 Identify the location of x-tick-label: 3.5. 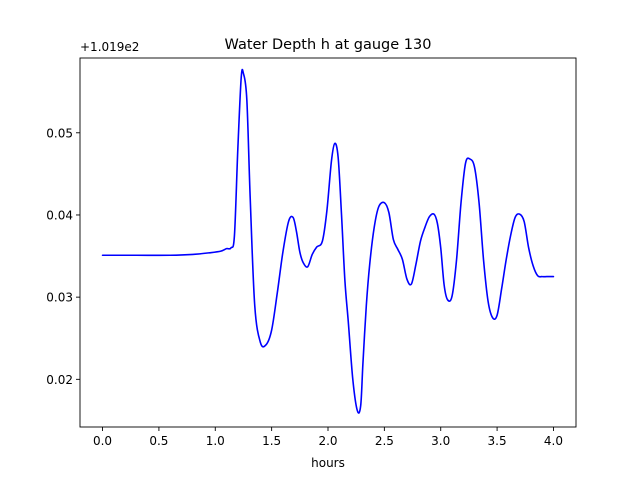
(497, 441).